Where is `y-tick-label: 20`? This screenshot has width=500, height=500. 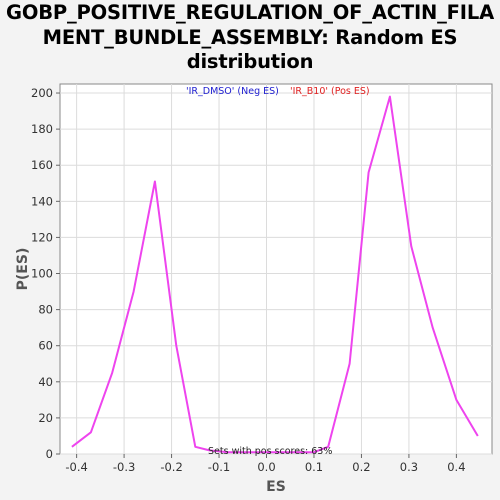
y-tick-label: 20 is located at coordinates (45, 418).